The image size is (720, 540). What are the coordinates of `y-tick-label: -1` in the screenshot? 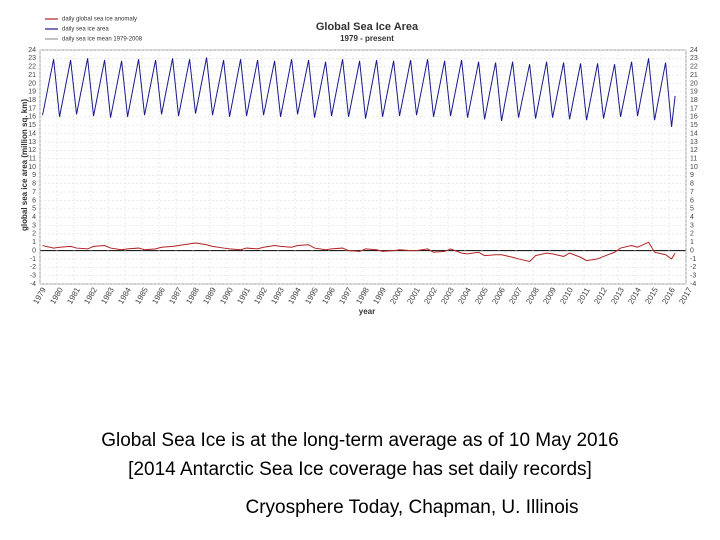 It's located at (33, 259).